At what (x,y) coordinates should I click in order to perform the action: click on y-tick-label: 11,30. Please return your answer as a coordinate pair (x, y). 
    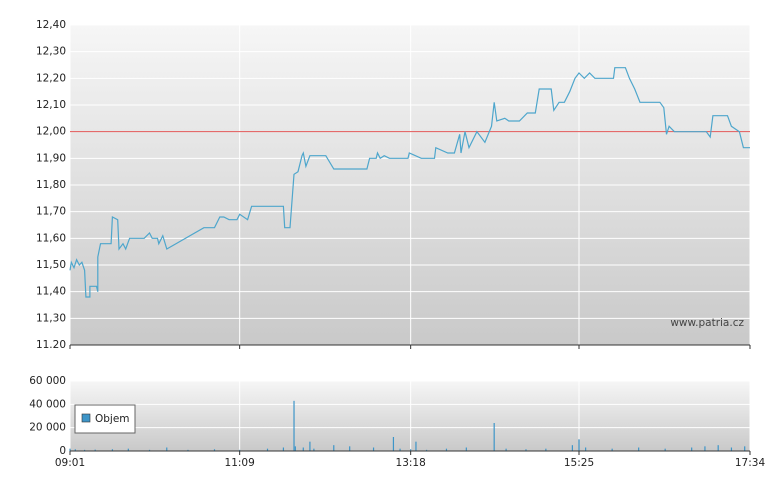
    Looking at the image, I should click on (51, 318).